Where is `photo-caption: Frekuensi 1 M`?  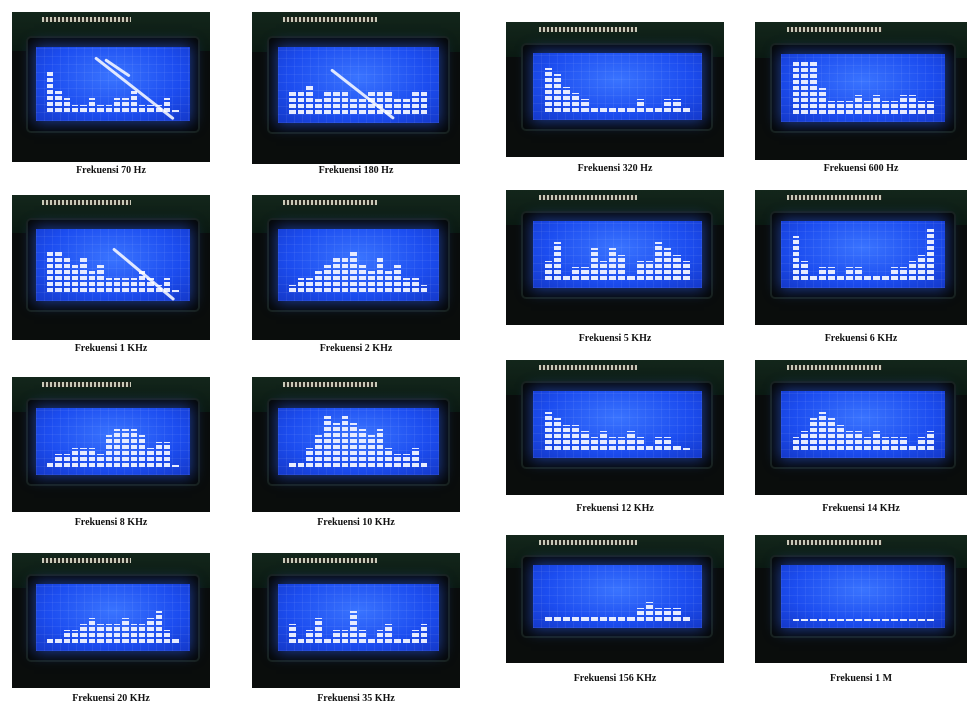
photo-caption: Frekuensi 1 M is located at coordinates (861, 678).